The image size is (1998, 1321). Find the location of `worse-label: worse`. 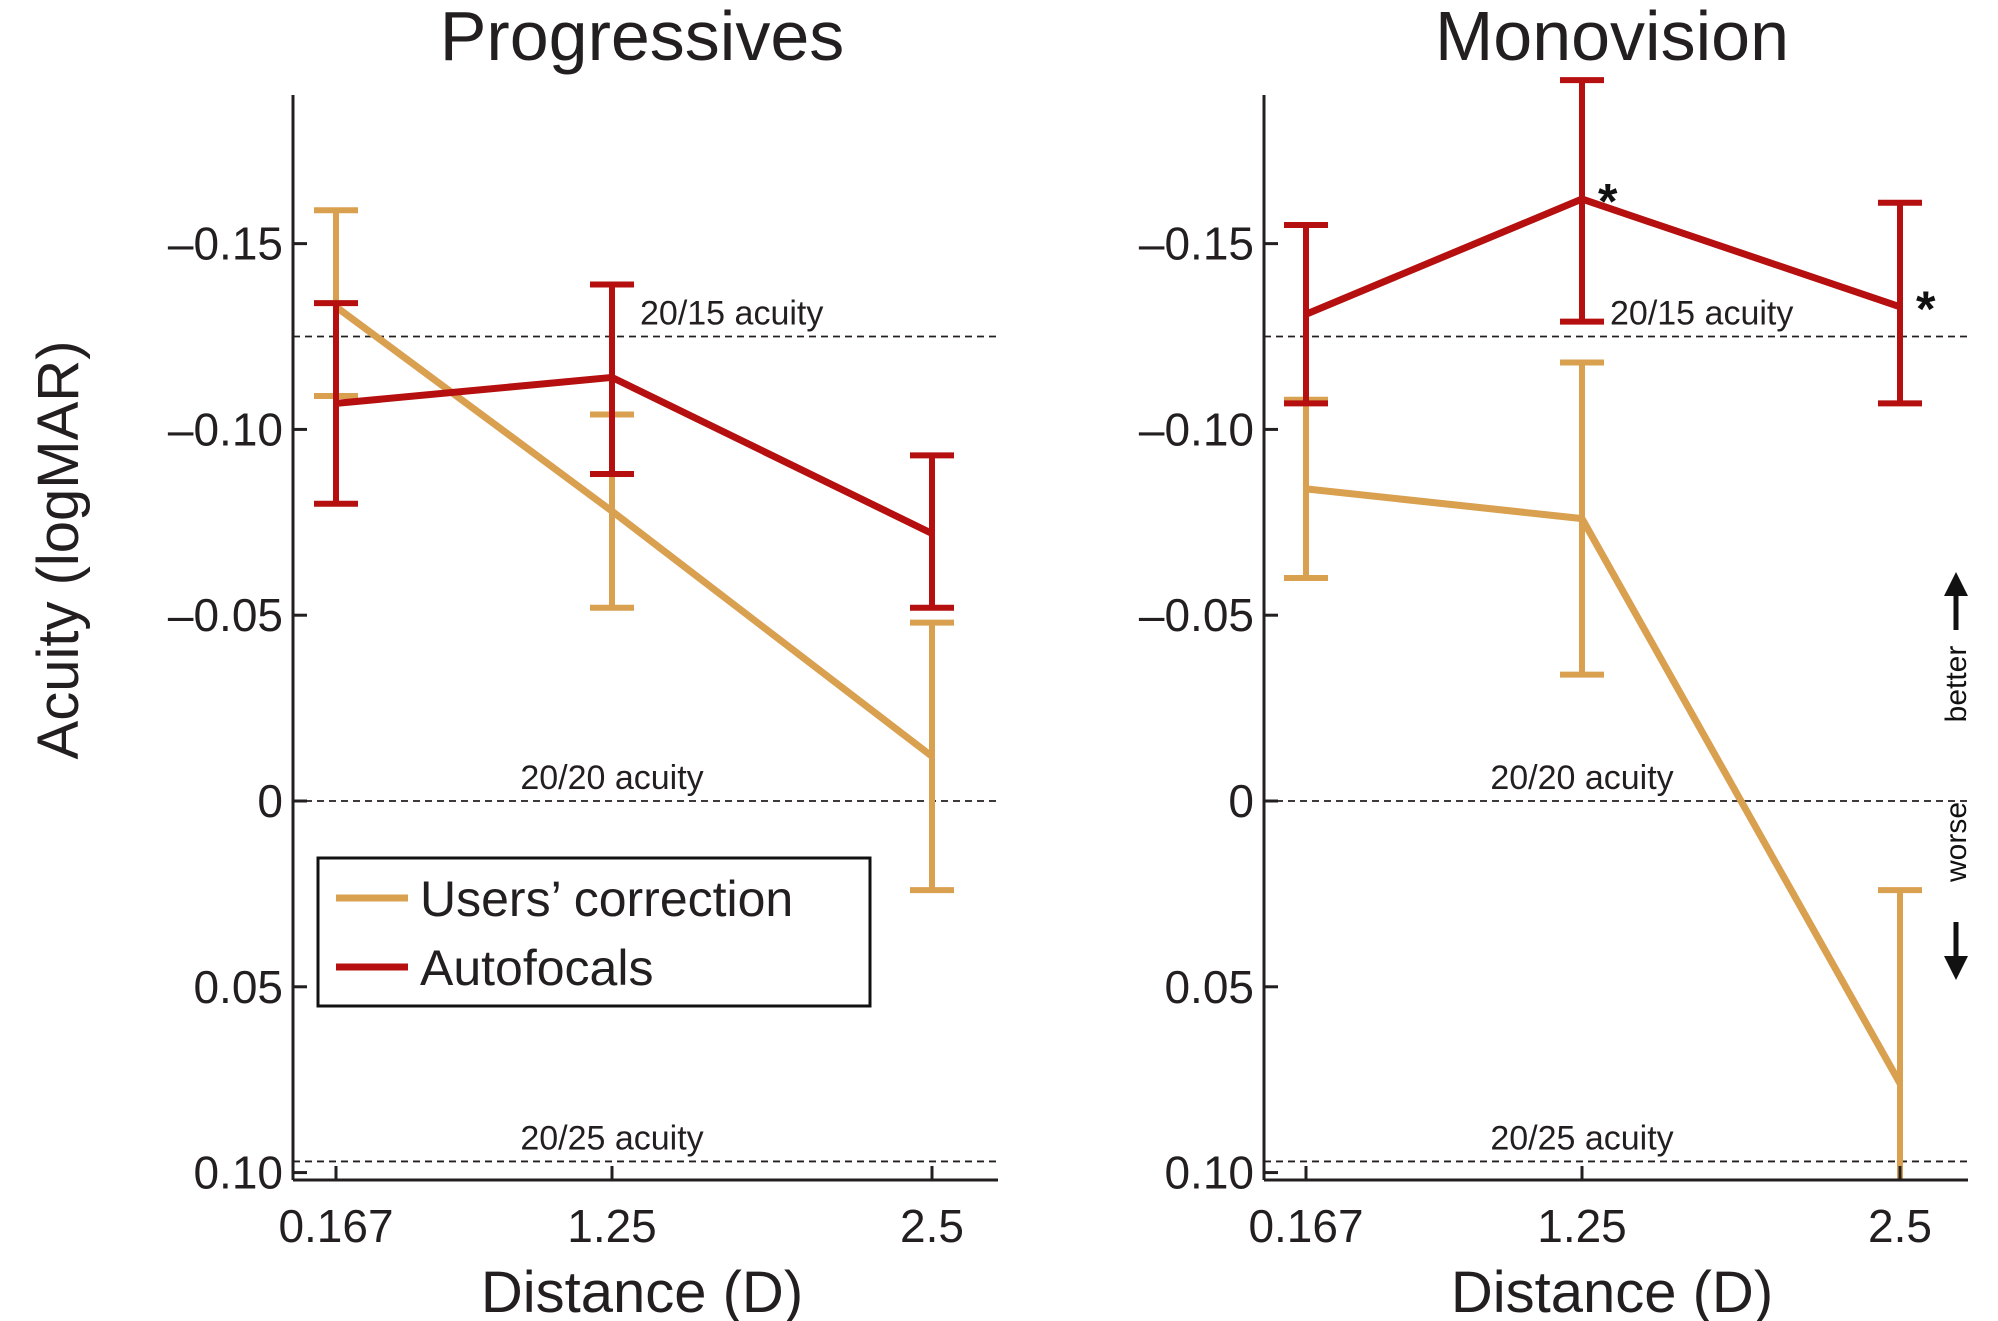

worse-label: worse is located at coordinates (1956, 842).